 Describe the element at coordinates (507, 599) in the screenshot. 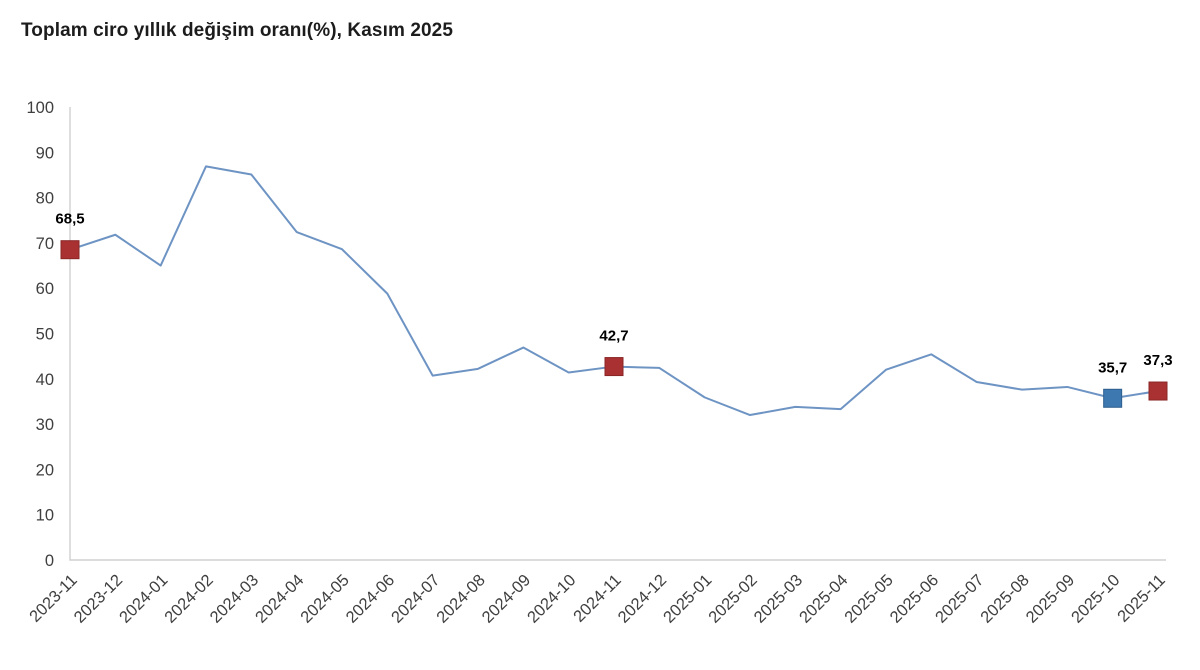

I see `x-tick-label: 2024-09` at that location.